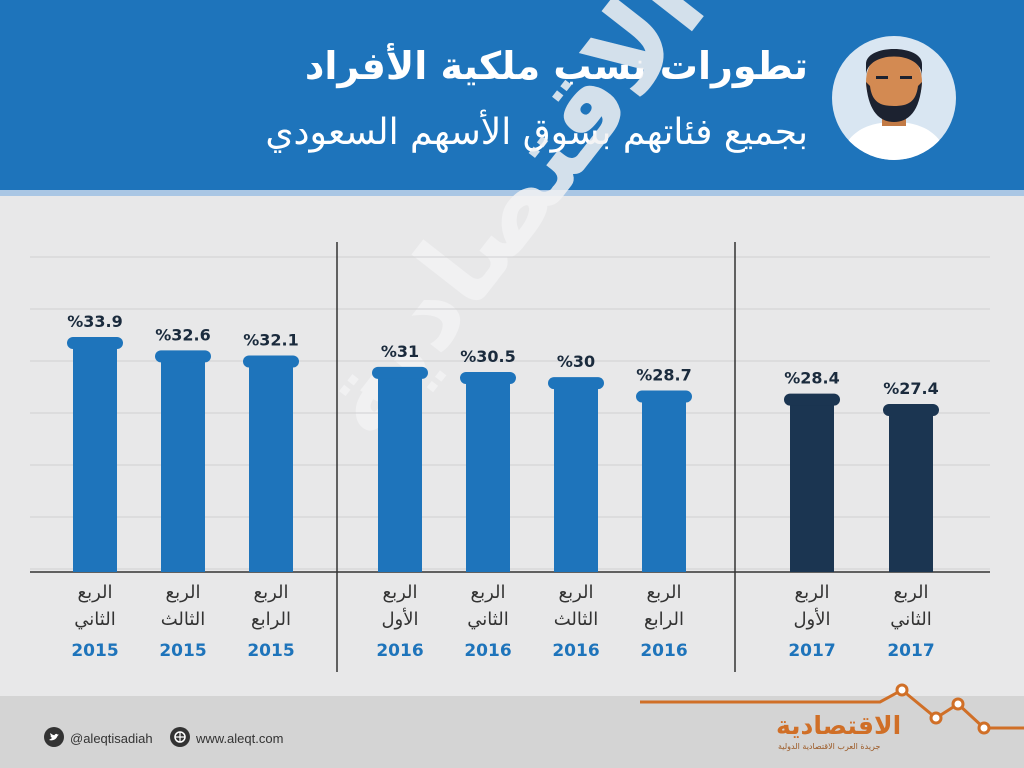  What do you see at coordinates (240, 738) in the screenshot?
I see `website-url: www.aleqt.com` at bounding box center [240, 738].